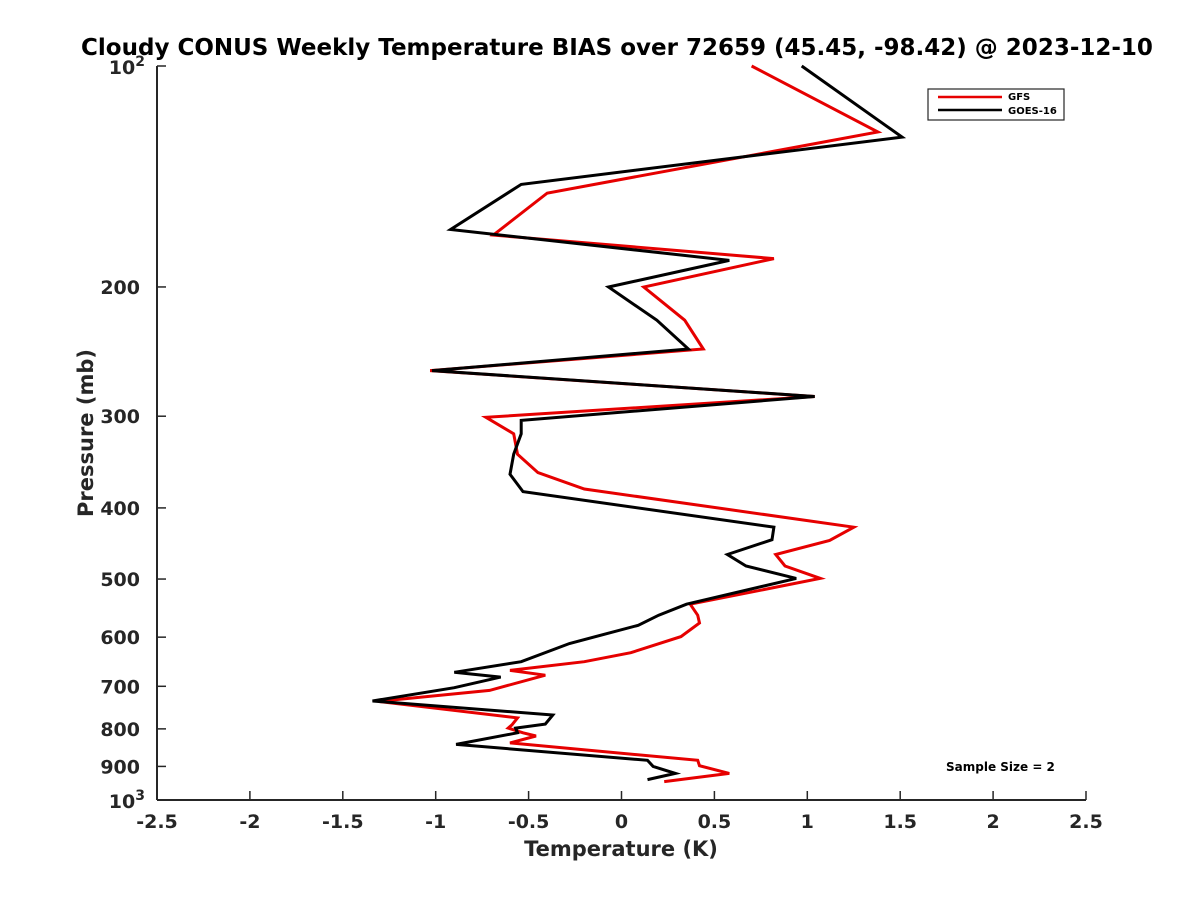 The image size is (1200, 900). Describe the element at coordinates (120, 730) in the screenshot. I see `y-tick-label: 800` at that location.